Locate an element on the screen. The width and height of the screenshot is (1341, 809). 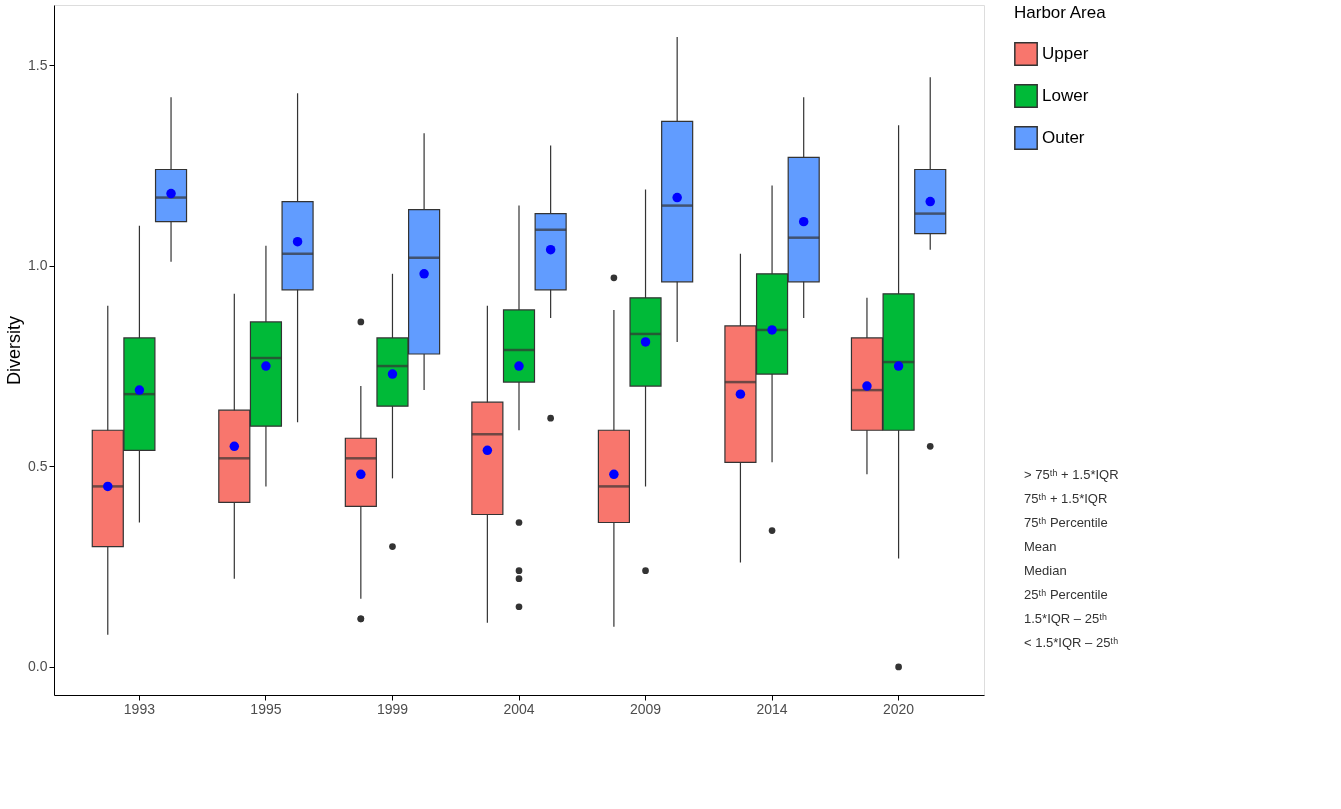
legend-label: Lower is located at coordinates (1065, 95).